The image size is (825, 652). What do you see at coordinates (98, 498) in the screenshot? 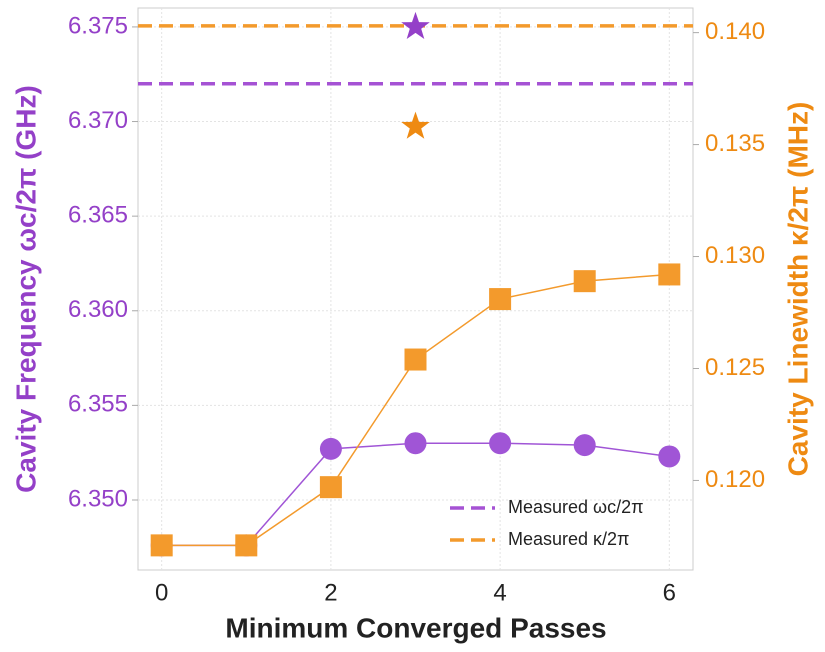
I see `y-tick-label: 6.350` at bounding box center [98, 498].